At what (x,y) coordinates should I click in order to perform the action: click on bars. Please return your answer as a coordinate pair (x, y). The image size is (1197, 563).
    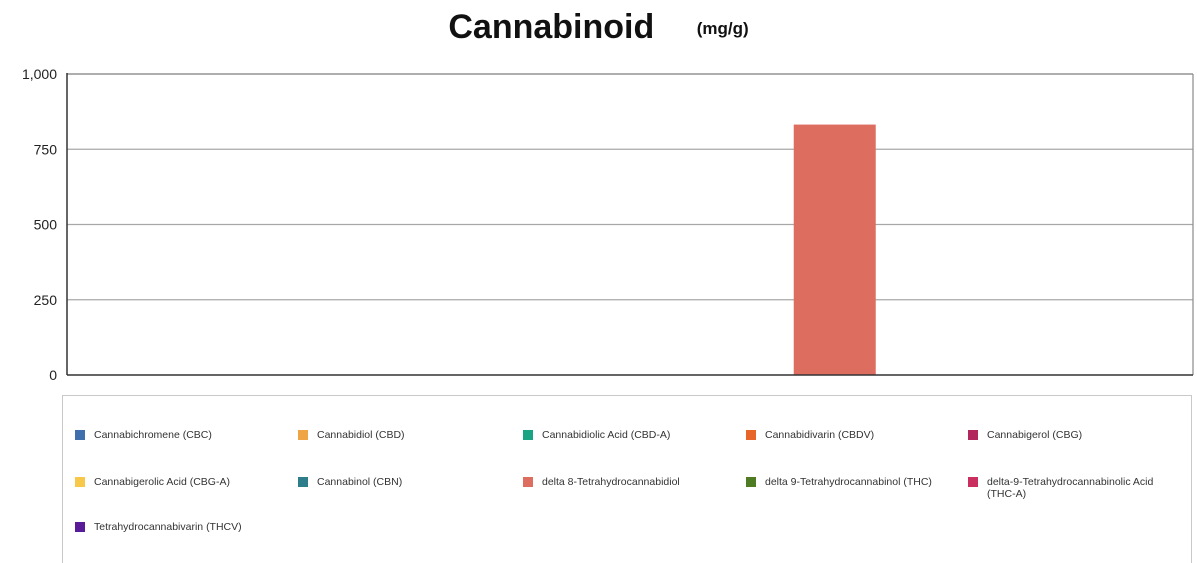
    Looking at the image, I should click on (834, 250).